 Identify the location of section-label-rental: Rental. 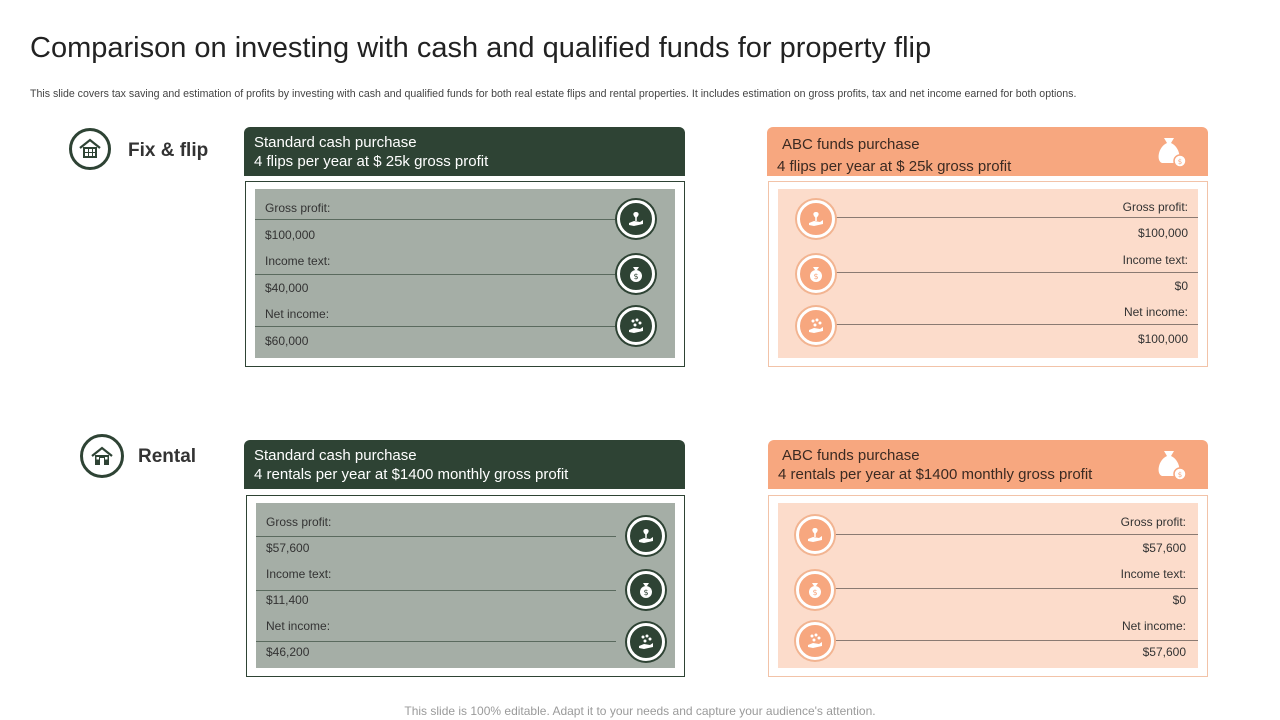
(167, 456).